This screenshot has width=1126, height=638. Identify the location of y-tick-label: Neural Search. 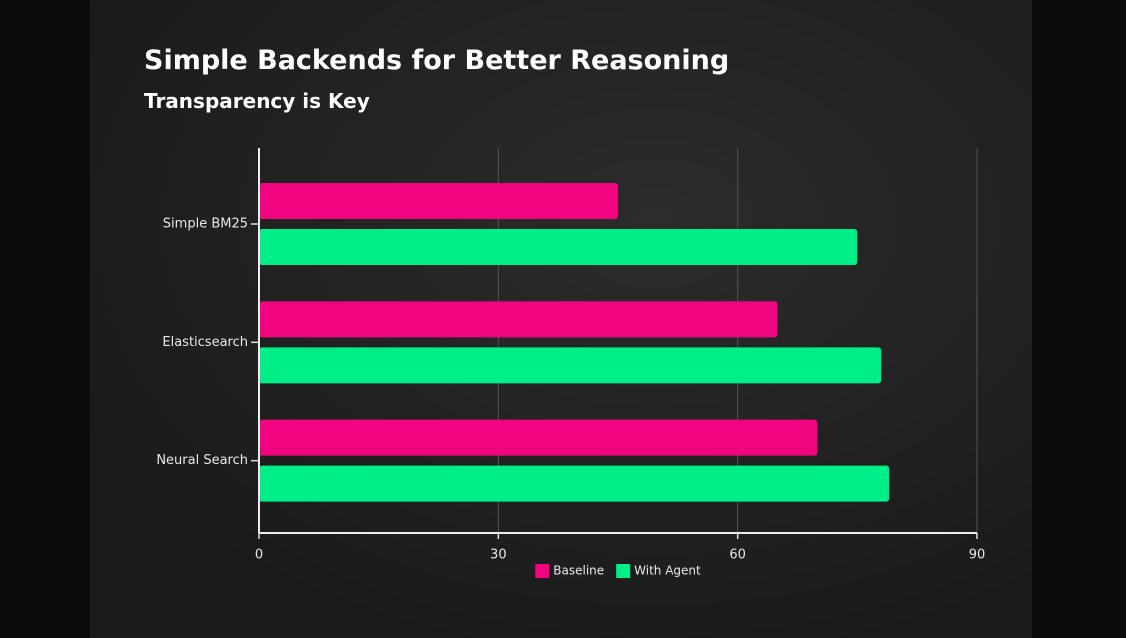
(202, 460).